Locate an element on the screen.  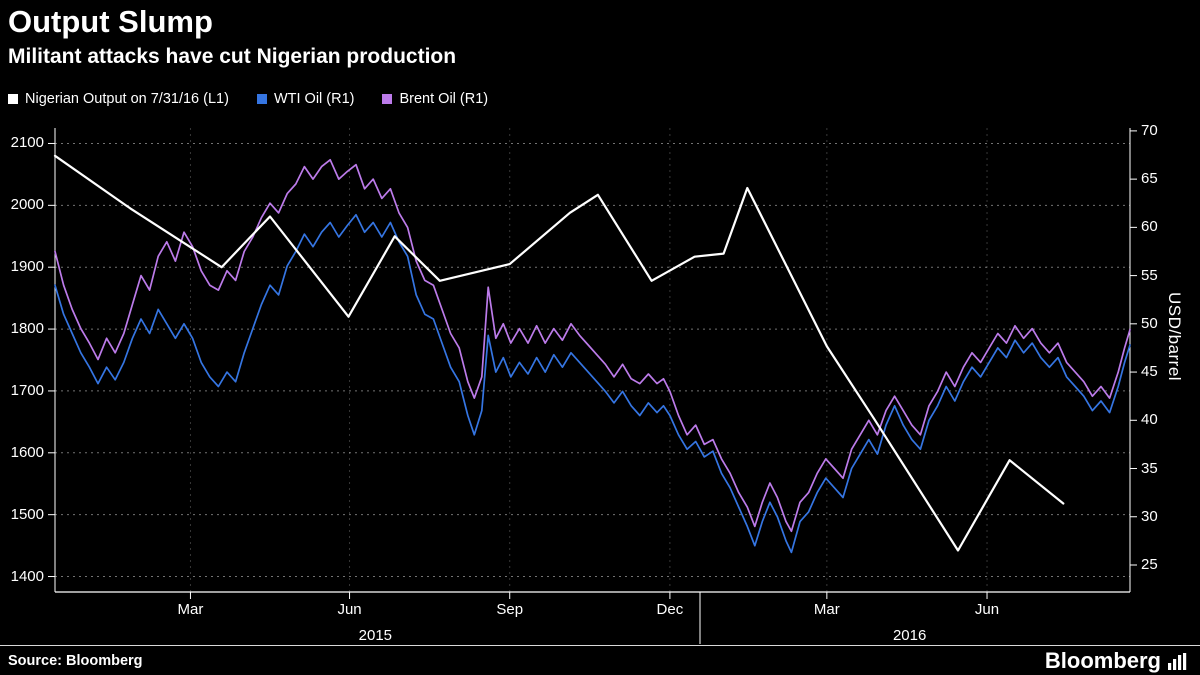
bloomberg-logo-icon is located at coordinates (1177, 661).